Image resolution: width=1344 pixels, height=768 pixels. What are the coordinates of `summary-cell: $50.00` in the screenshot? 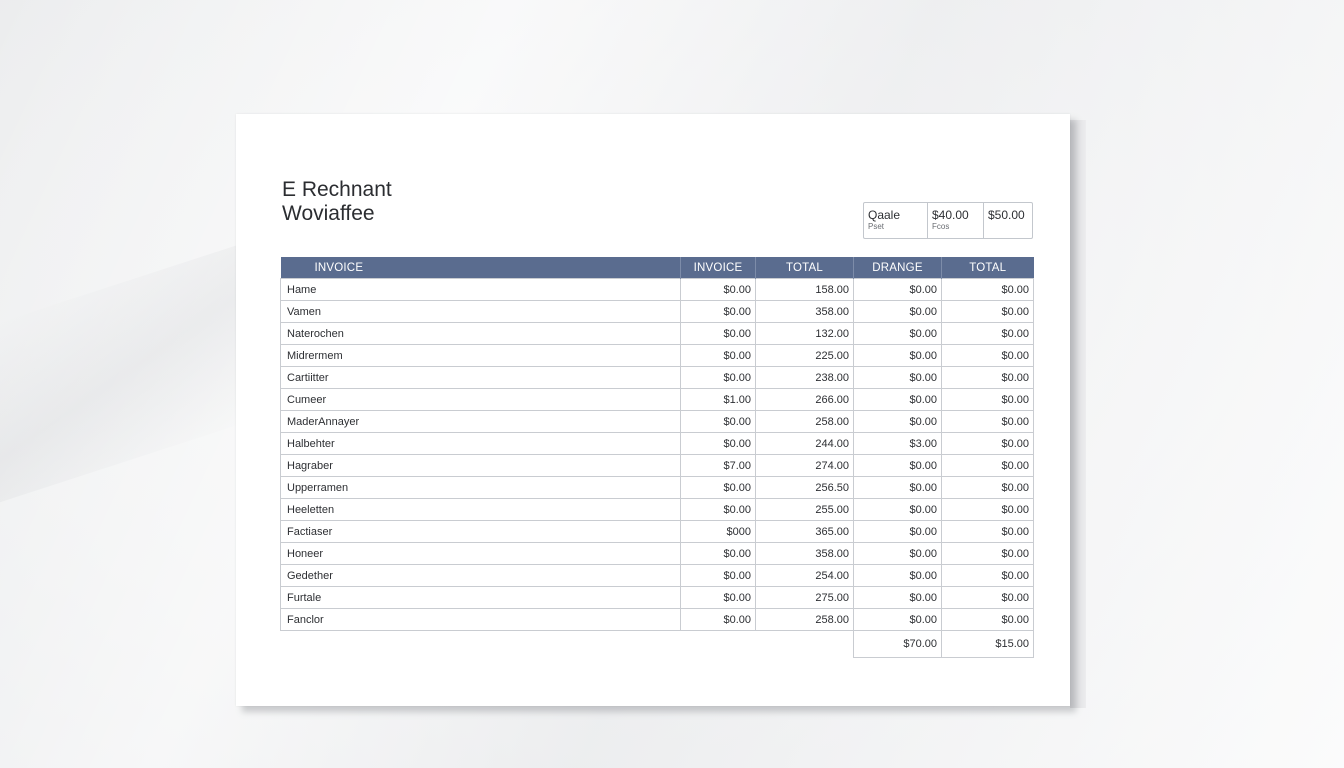 It's located at (1008, 220).